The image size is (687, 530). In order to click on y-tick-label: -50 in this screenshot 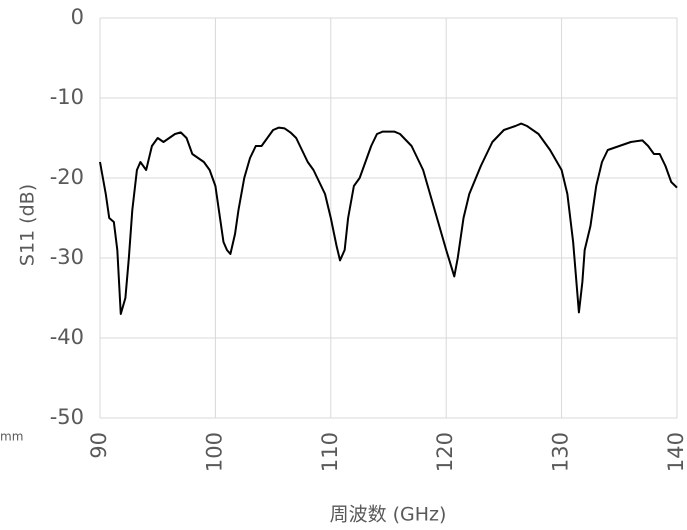, I will do `click(67, 417)`.